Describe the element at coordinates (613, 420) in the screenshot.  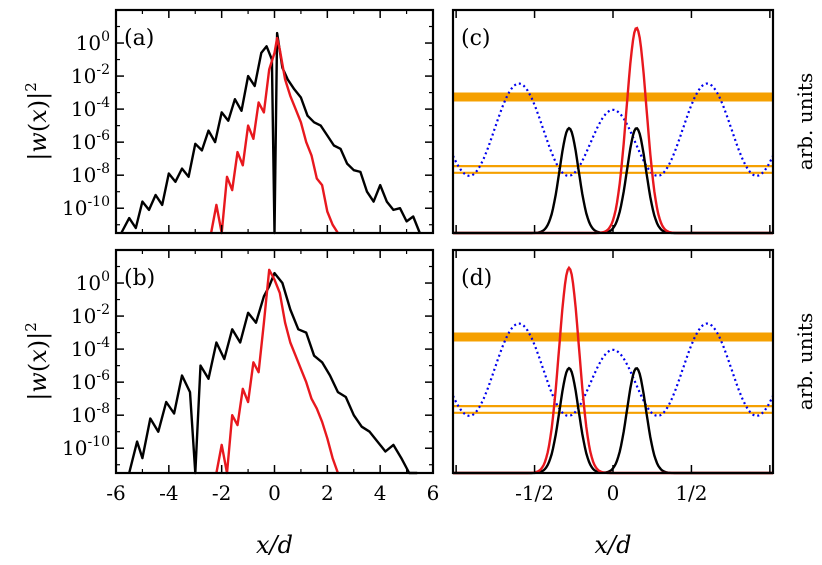
I see `series-black-double-peak-panel-d` at that location.